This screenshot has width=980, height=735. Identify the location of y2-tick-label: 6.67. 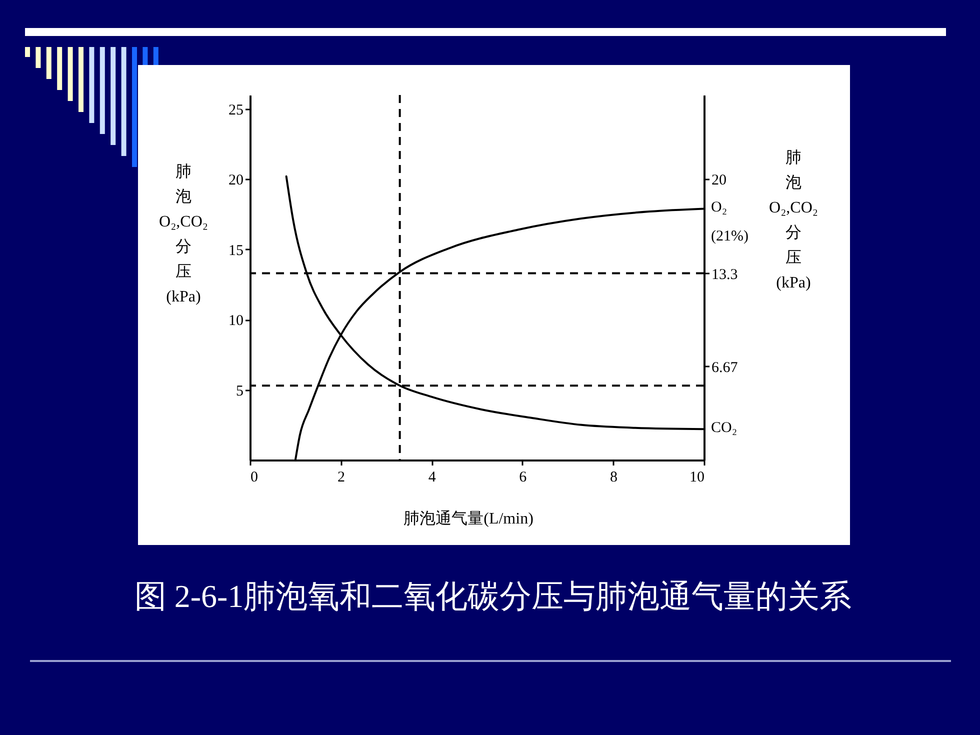
(725, 368).